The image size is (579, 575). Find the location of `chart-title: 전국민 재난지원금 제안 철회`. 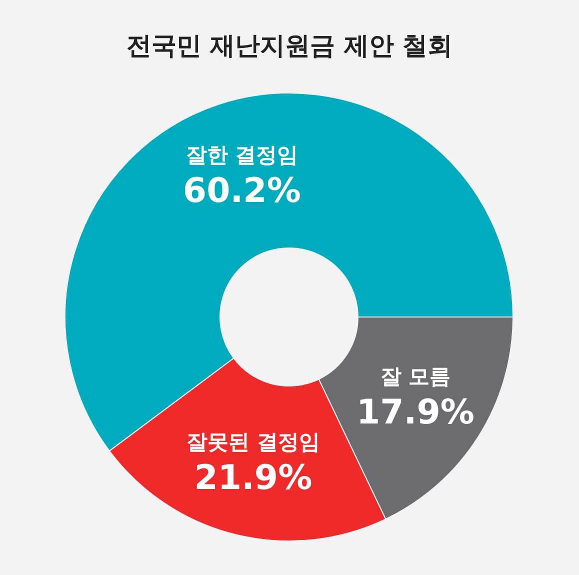

chart-title: 전국민 재난지원금 제안 철회 is located at coordinates (289, 45).